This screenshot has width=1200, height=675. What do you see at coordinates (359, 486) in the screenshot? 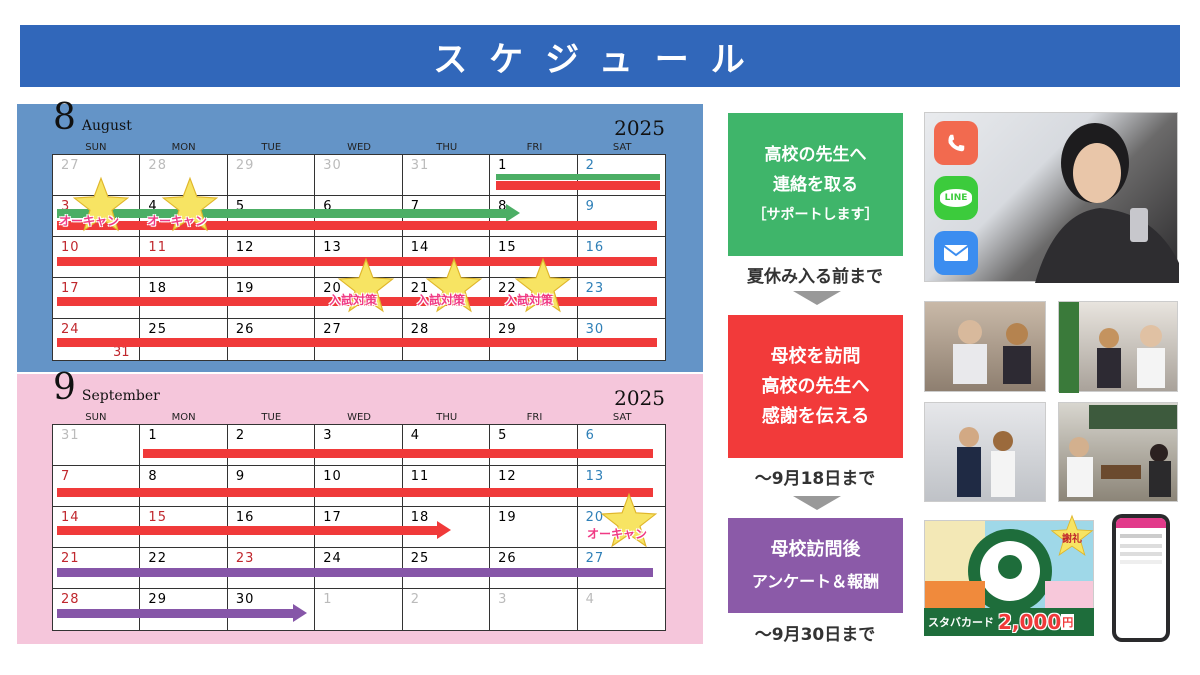
I see `calendar-day: 10` at bounding box center [359, 486].